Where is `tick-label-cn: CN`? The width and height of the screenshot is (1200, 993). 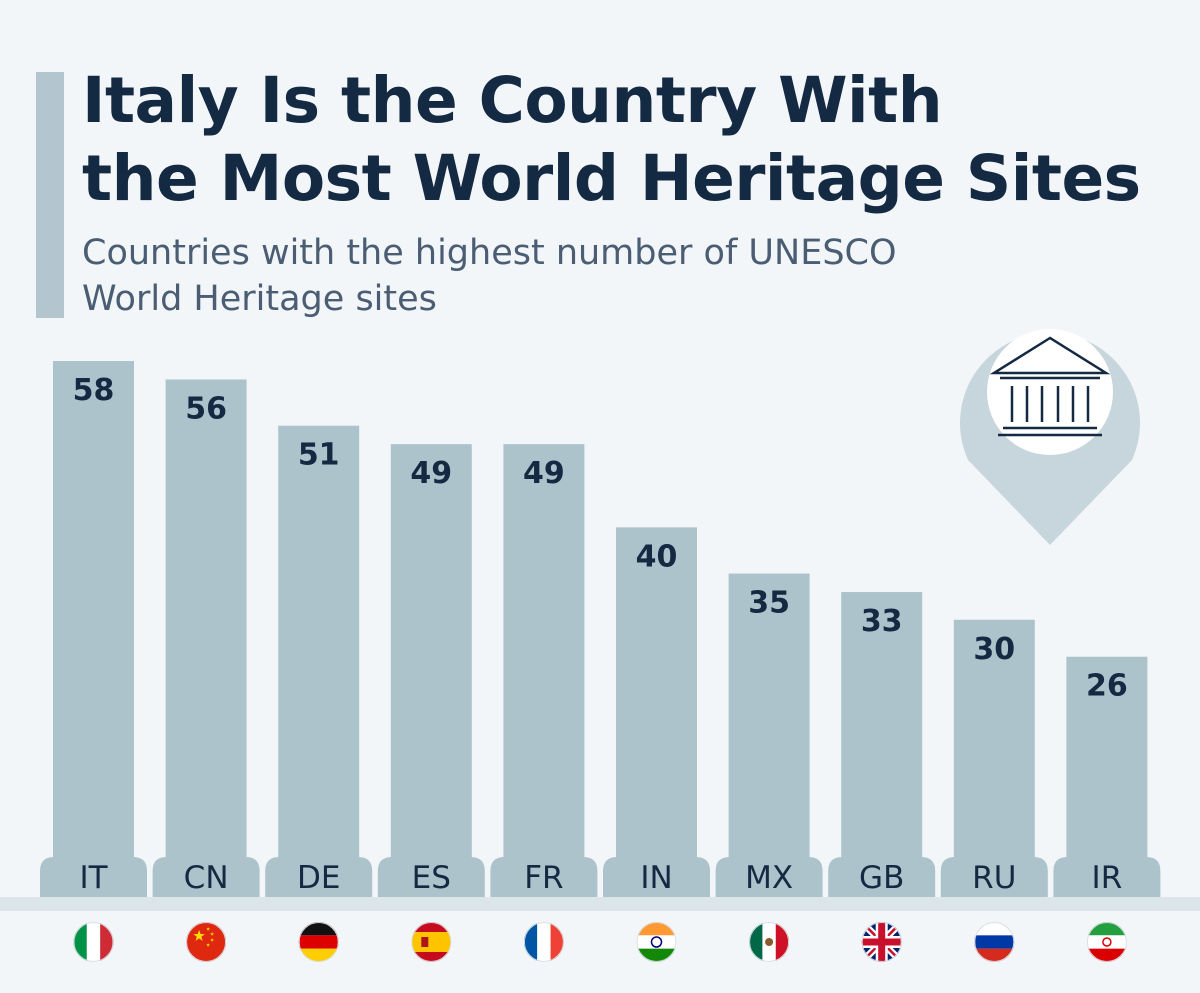
tick-label-cn: CN is located at coordinates (206, 878).